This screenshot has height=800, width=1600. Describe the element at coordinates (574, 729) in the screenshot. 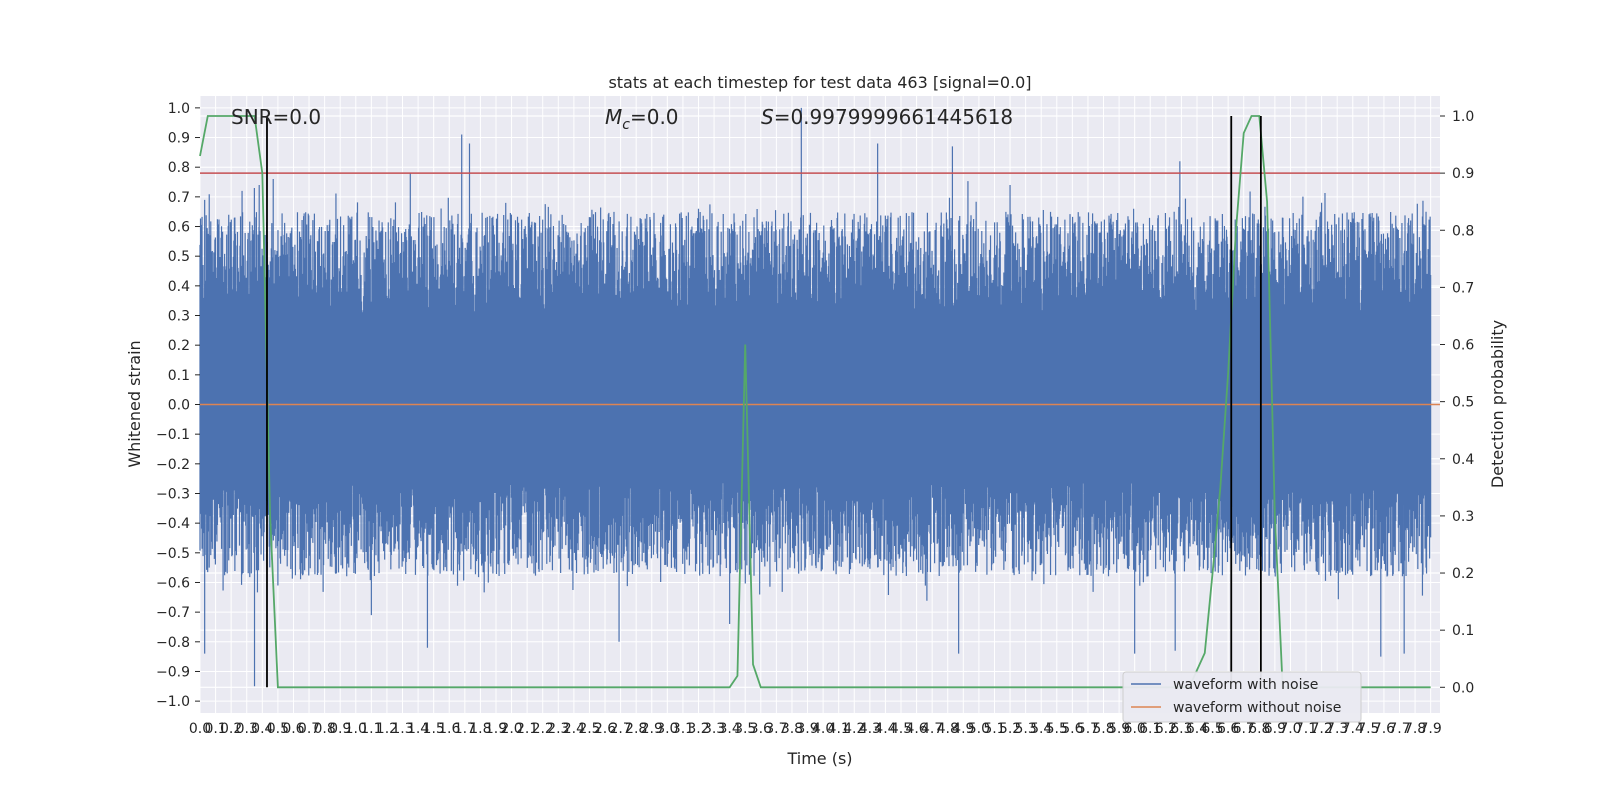

I see `x-tick-label: 2.4` at that location.